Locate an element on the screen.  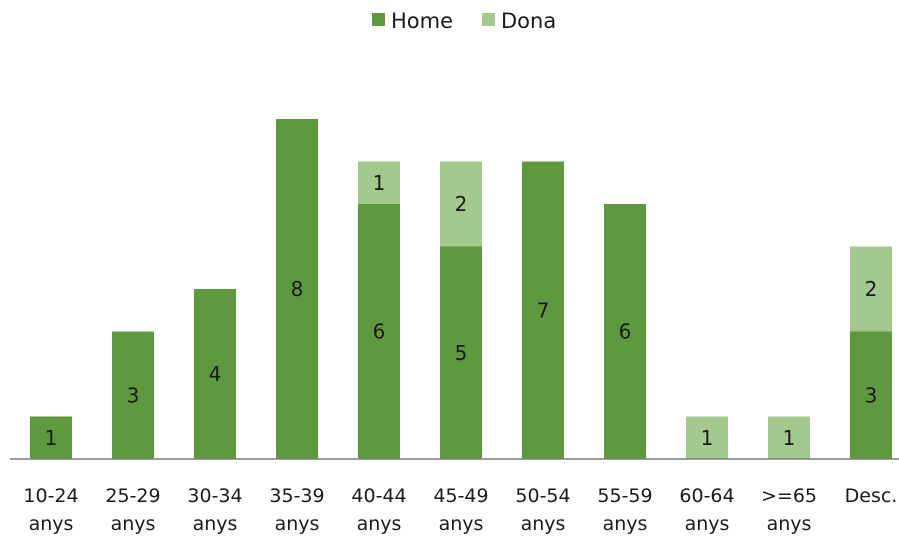
data-label-home-0: 1 is located at coordinates (51, 438).